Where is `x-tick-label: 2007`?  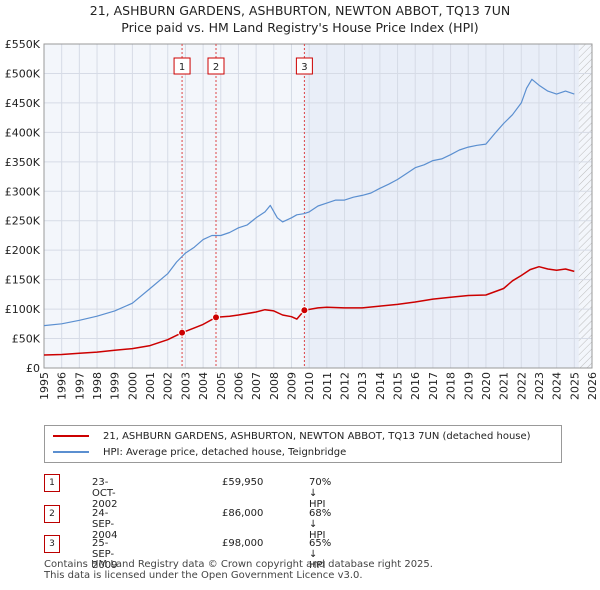 x-tick-label: 2007 is located at coordinates (256, 386).